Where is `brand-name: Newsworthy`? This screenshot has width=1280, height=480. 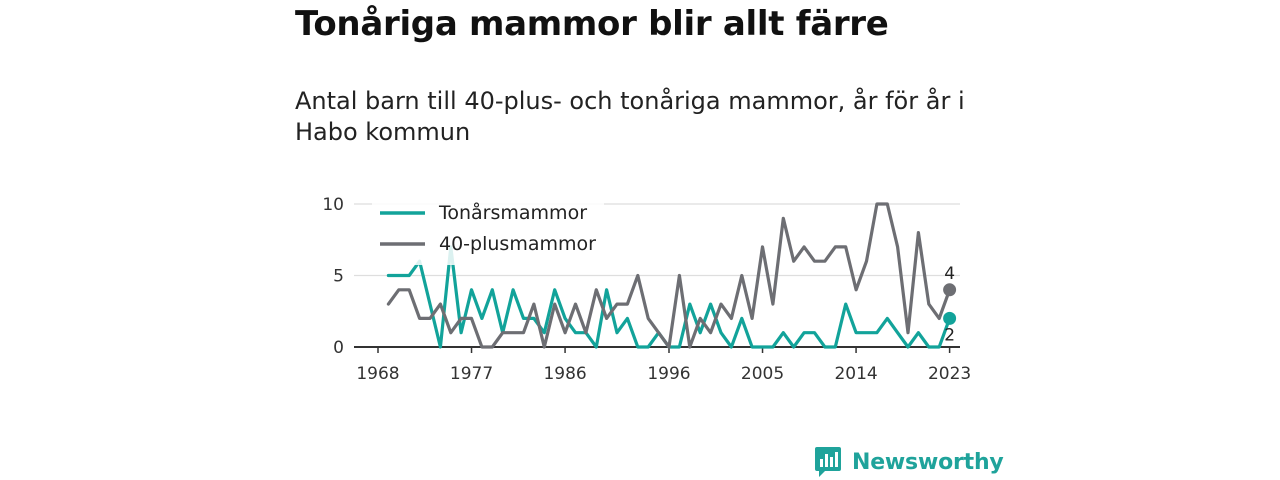 brand-name: Newsworthy is located at coordinates (928, 462).